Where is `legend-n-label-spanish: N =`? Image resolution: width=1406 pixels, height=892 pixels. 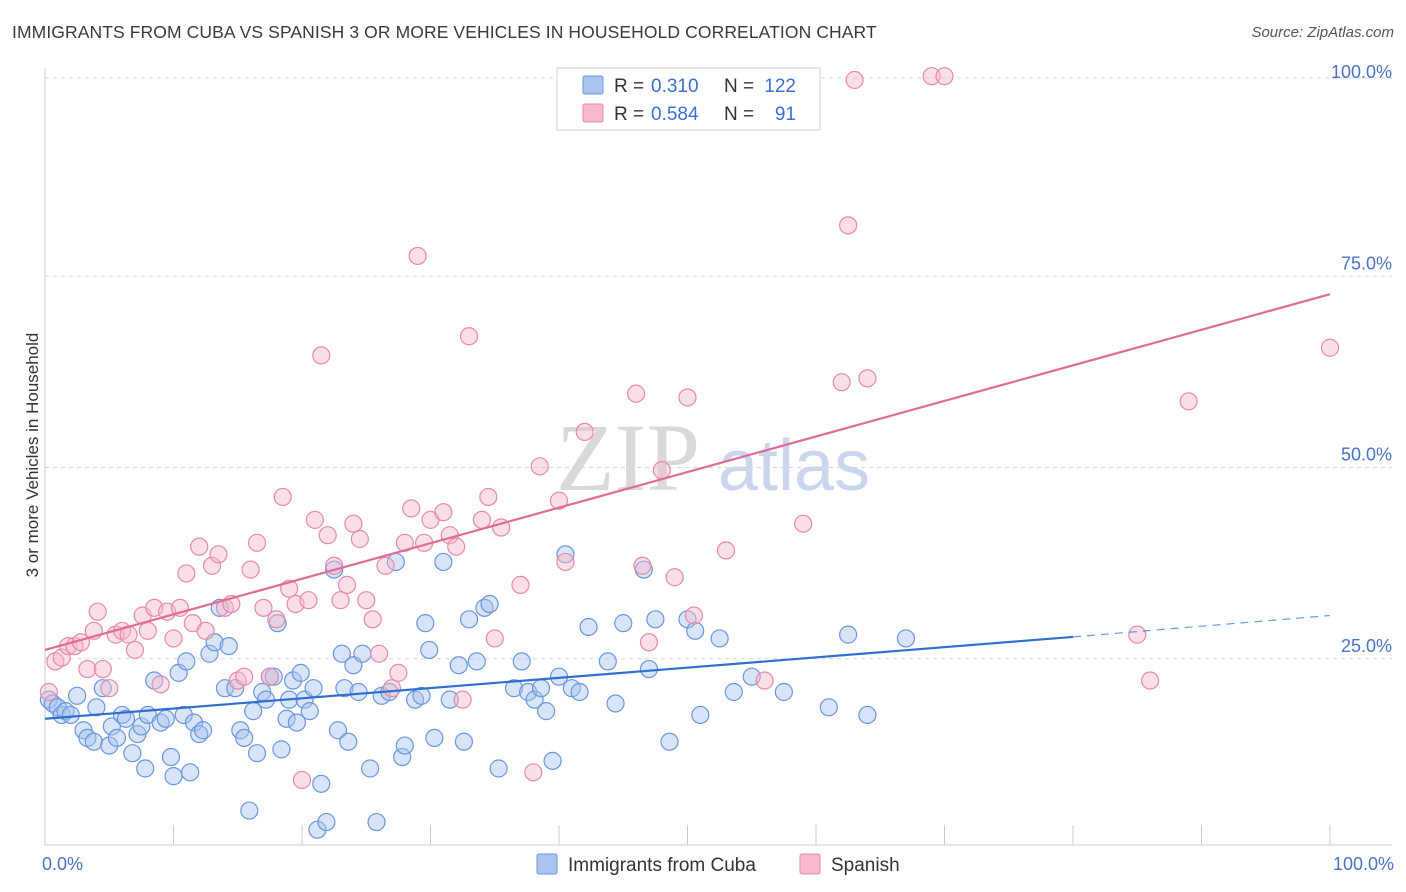 legend-n-label-spanish: N = is located at coordinates (739, 114).